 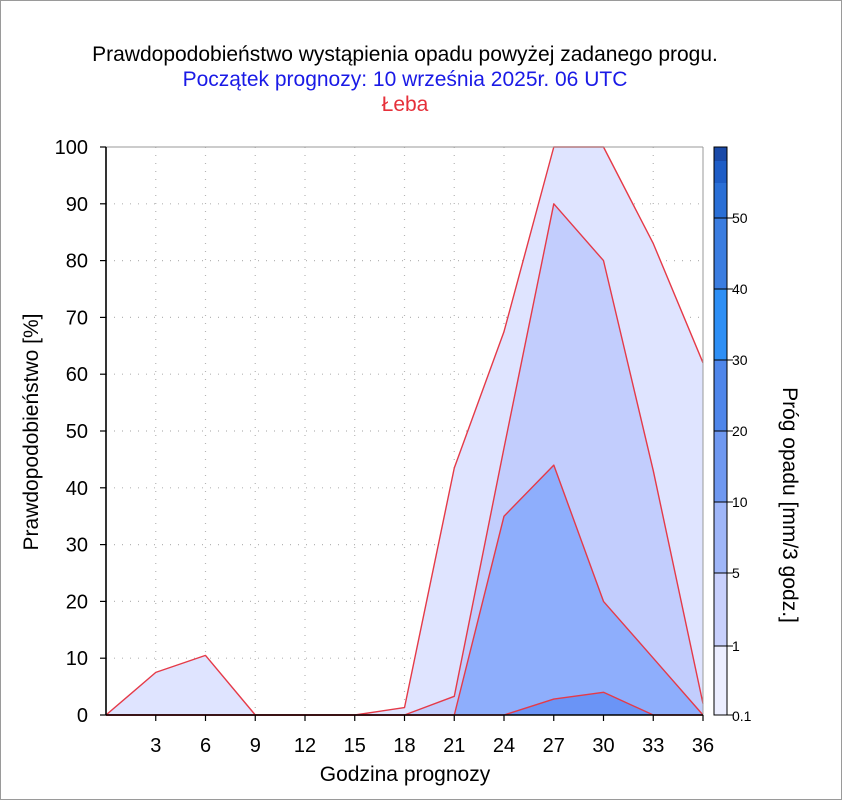 What do you see at coordinates (740, 218) in the screenshot?
I see `colorbar-tick-label: 50` at bounding box center [740, 218].